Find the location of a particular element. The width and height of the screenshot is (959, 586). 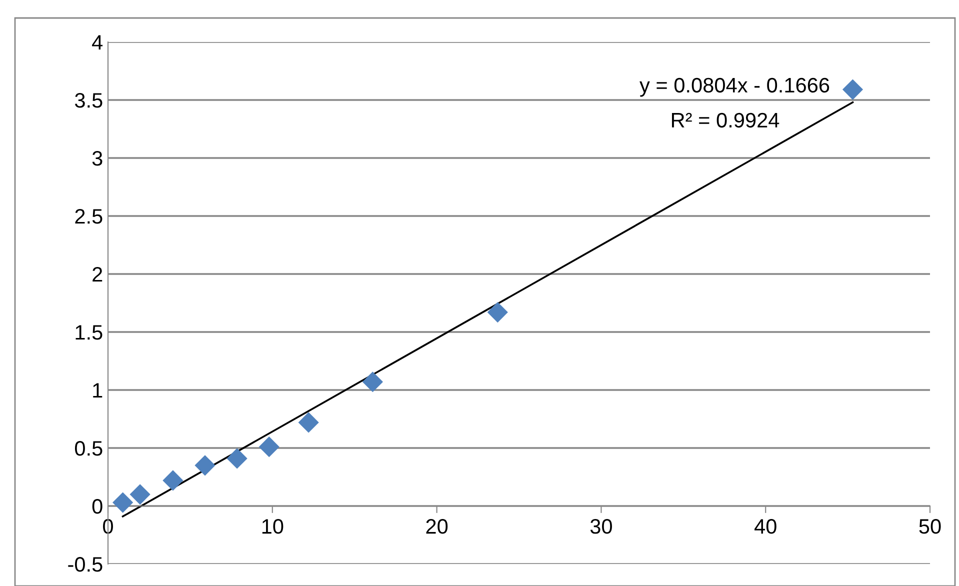

x-tick-label: 30 is located at coordinates (601, 526).